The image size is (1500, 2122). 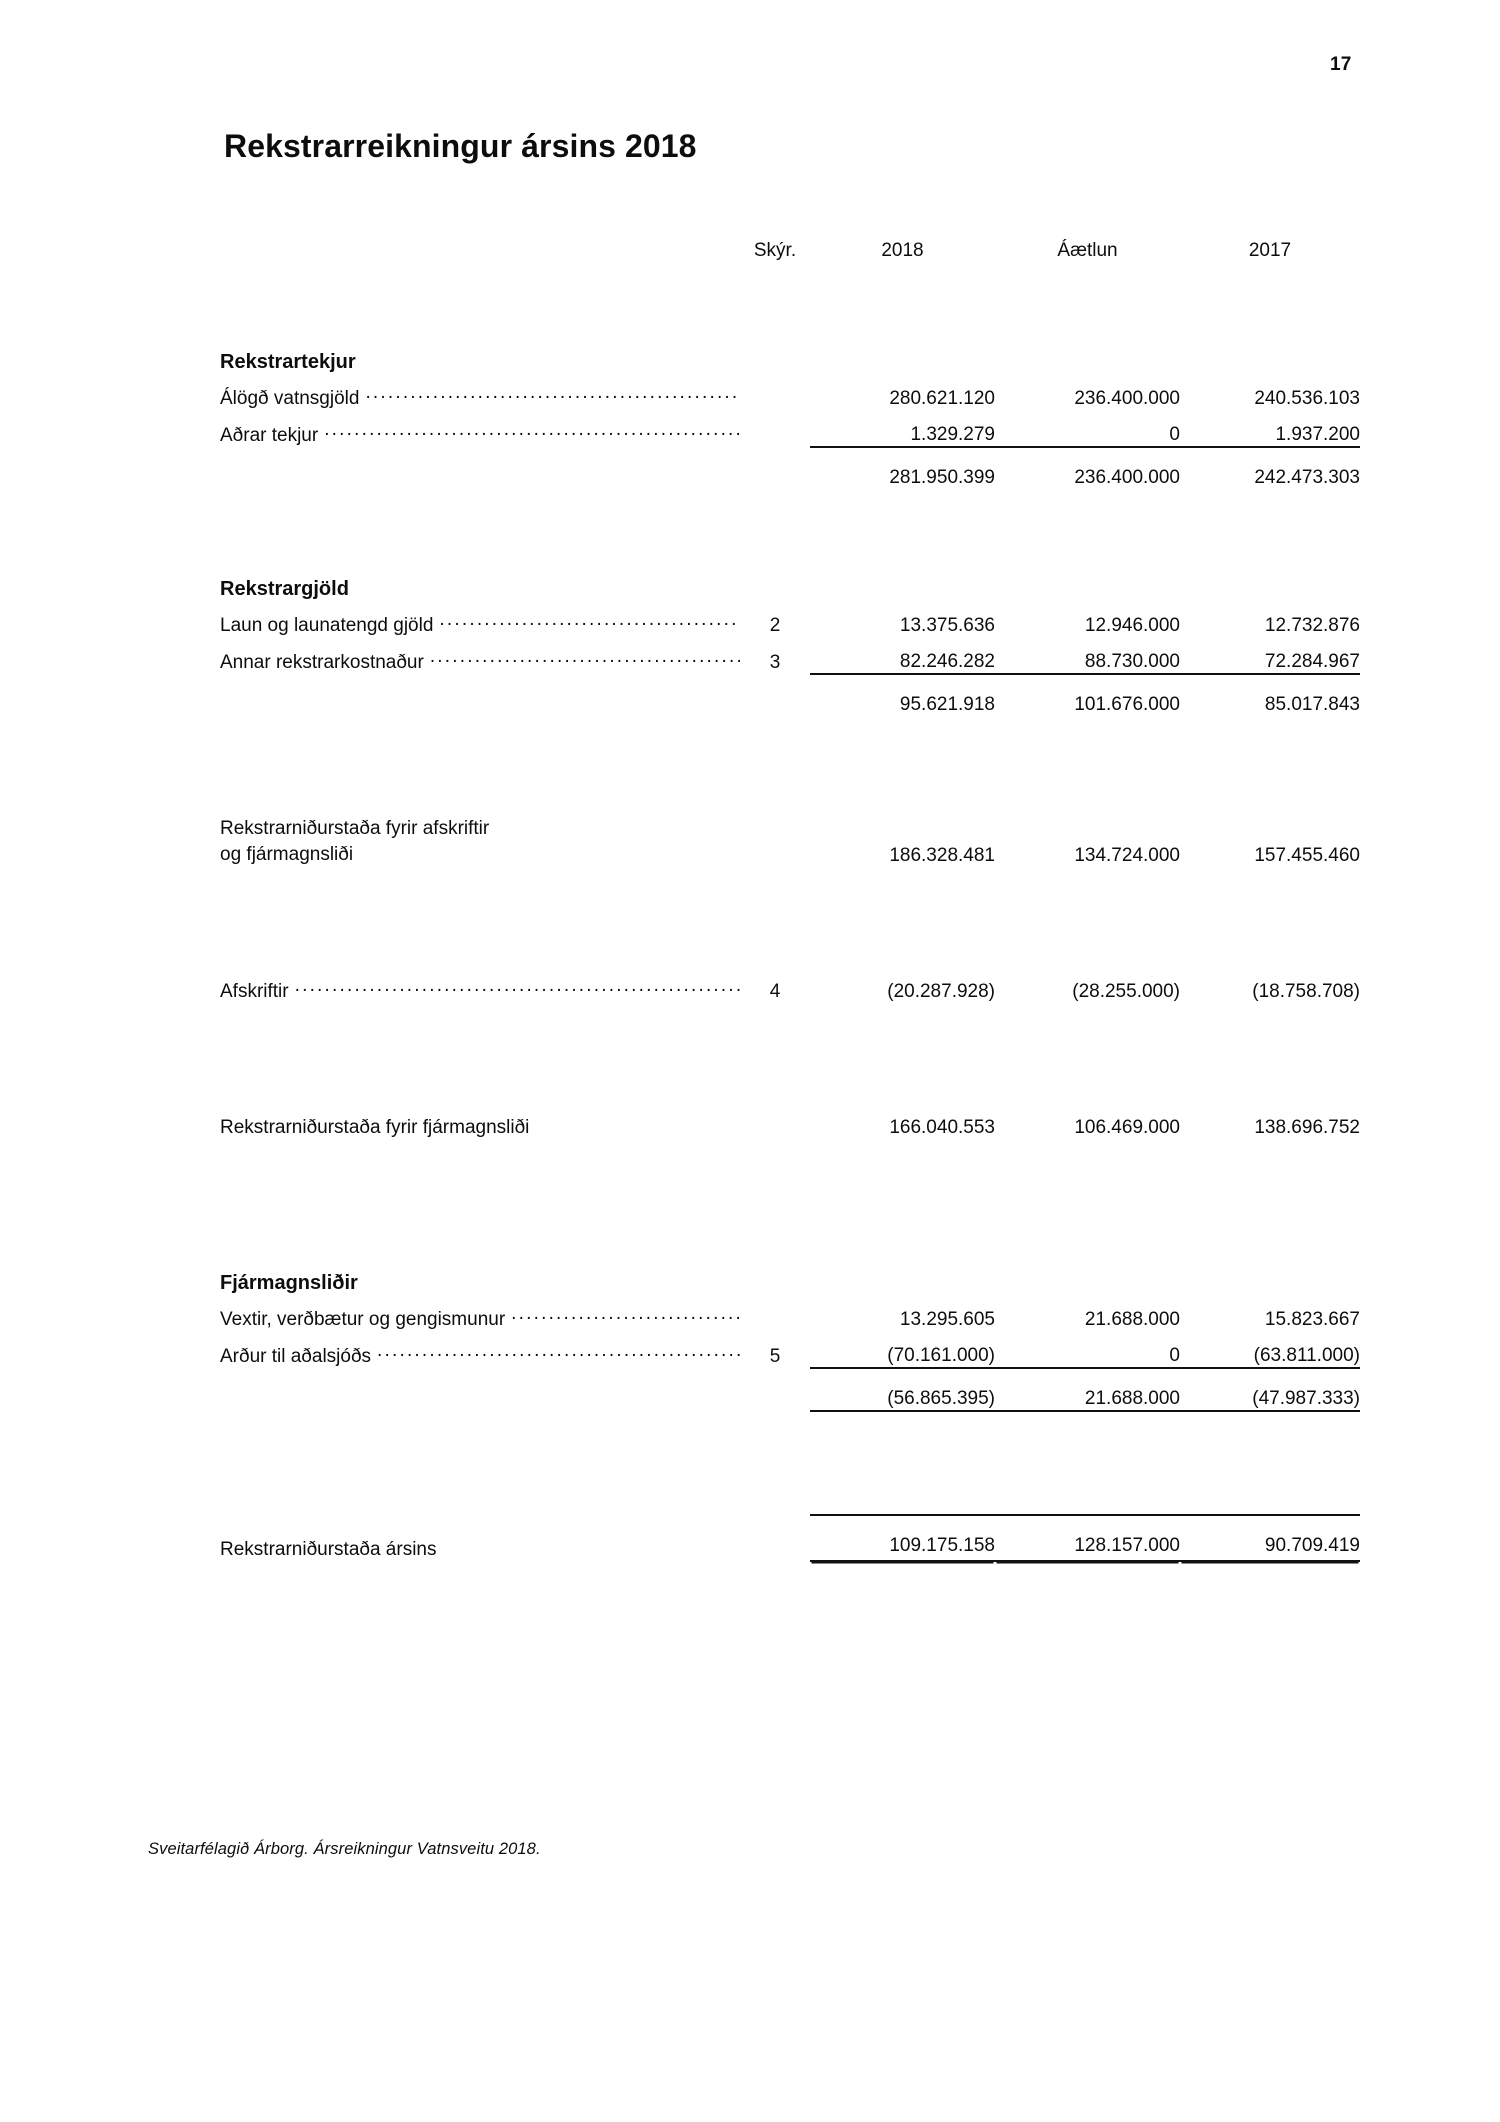 I want to click on section-heading-financial-items: Fjármagnsliðir, so click(x=790, y=1267).